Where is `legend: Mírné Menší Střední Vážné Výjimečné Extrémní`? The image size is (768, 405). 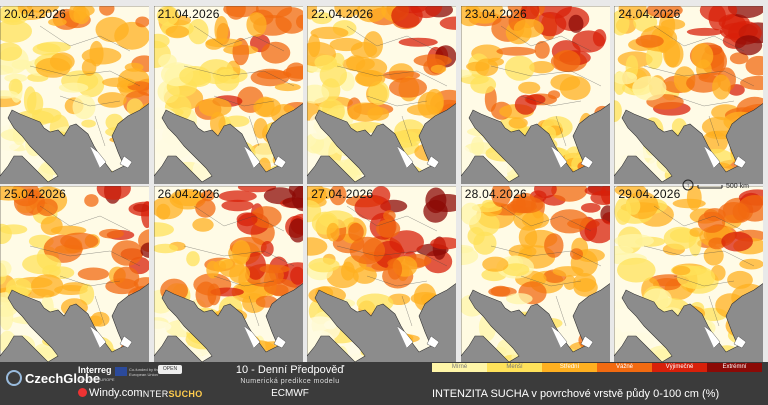
legend: Mírné Menší Střední Vážné Výjimečné Extrémní is located at coordinates (597, 367).